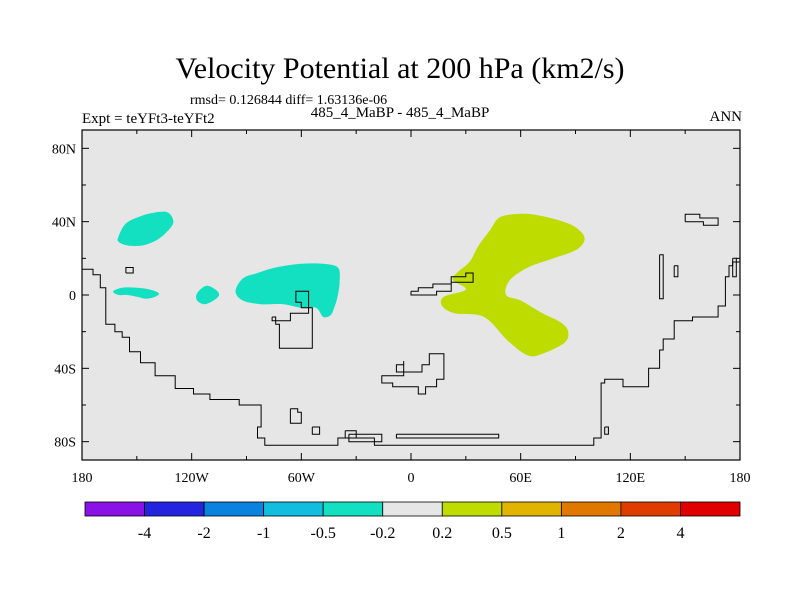 This screenshot has width=800, height=600. What do you see at coordinates (502, 533) in the screenshot?
I see `colorbar-label: 0.5` at bounding box center [502, 533].